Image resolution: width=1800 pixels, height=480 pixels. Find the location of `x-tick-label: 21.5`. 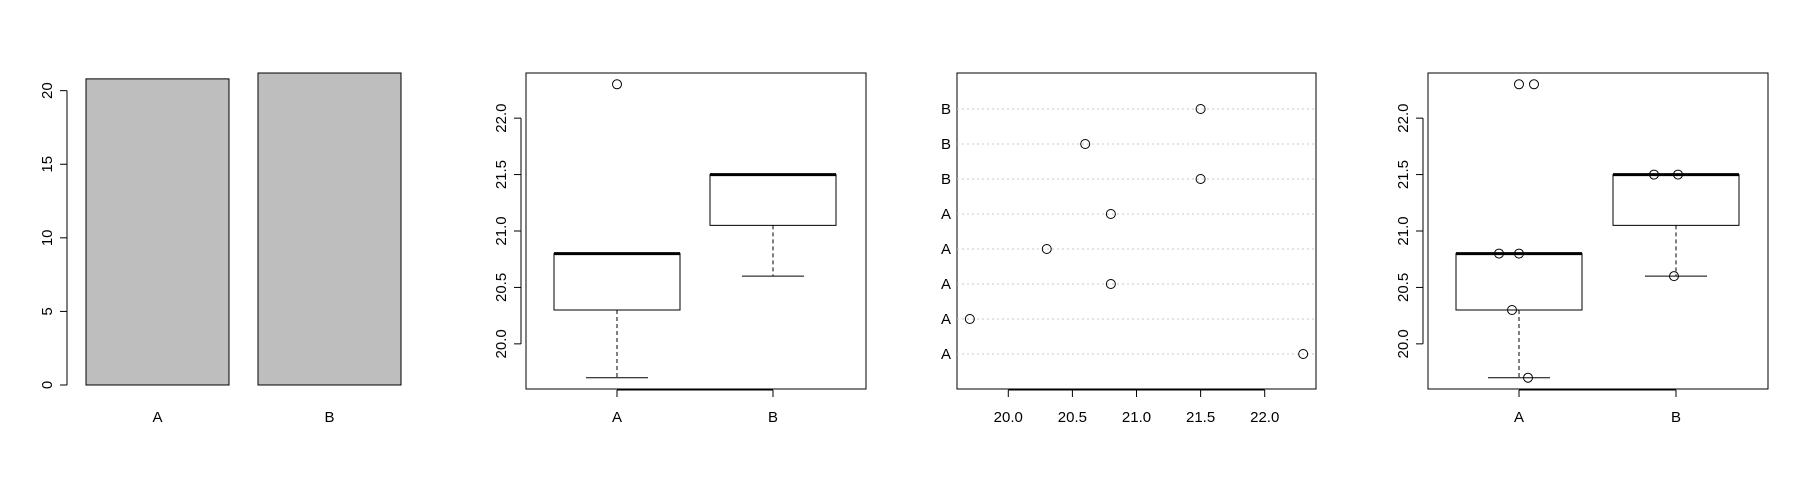

x-tick-label: 21.5 is located at coordinates (1200, 417).